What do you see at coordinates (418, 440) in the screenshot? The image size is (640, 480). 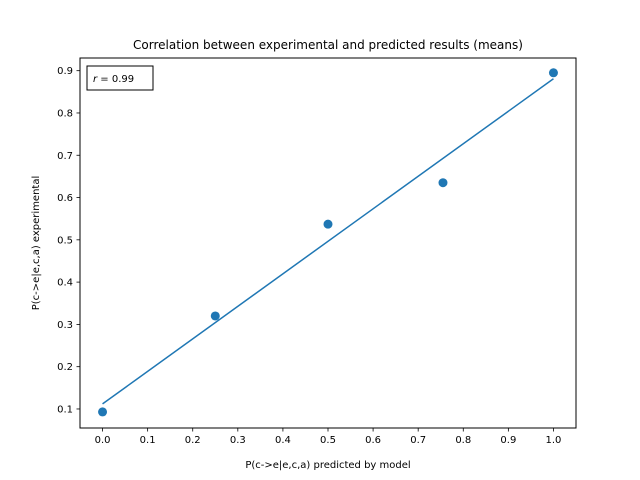 I see `x-tick-label: 0.7` at bounding box center [418, 440].